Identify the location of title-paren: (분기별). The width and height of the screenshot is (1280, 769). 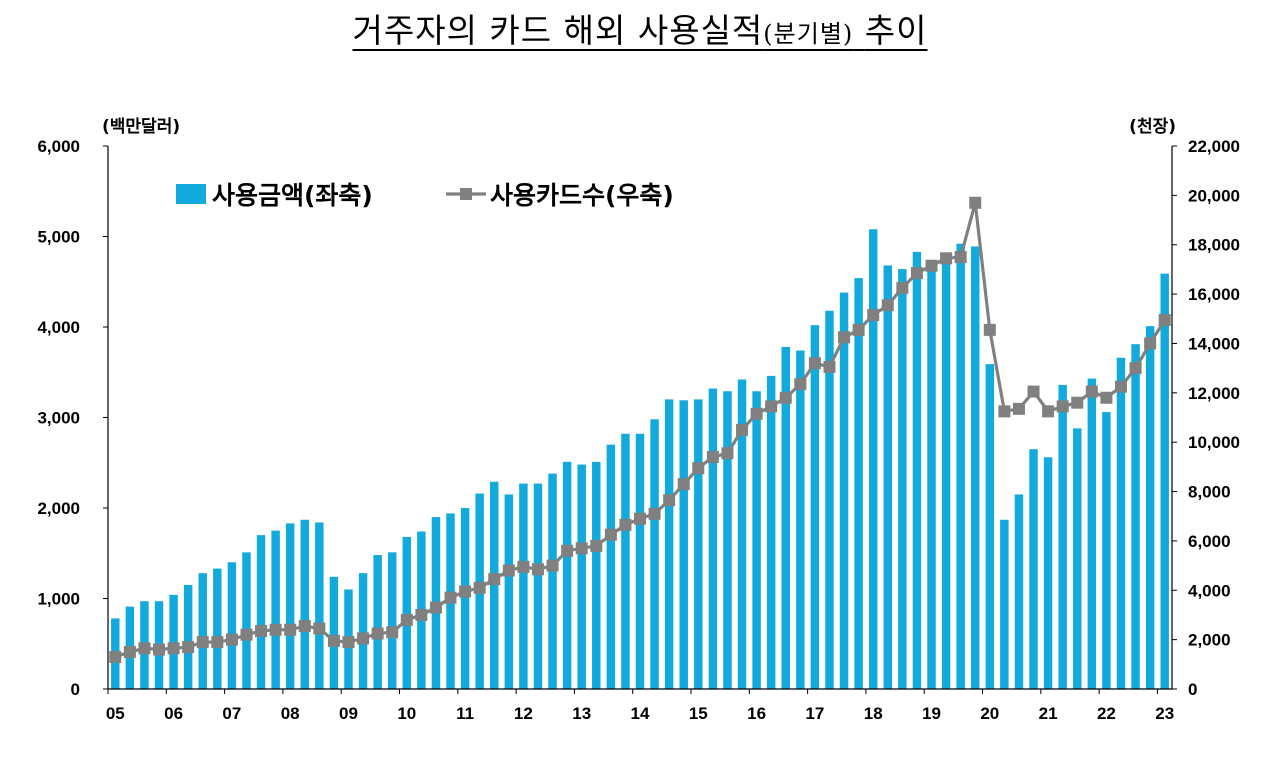
(808, 34).